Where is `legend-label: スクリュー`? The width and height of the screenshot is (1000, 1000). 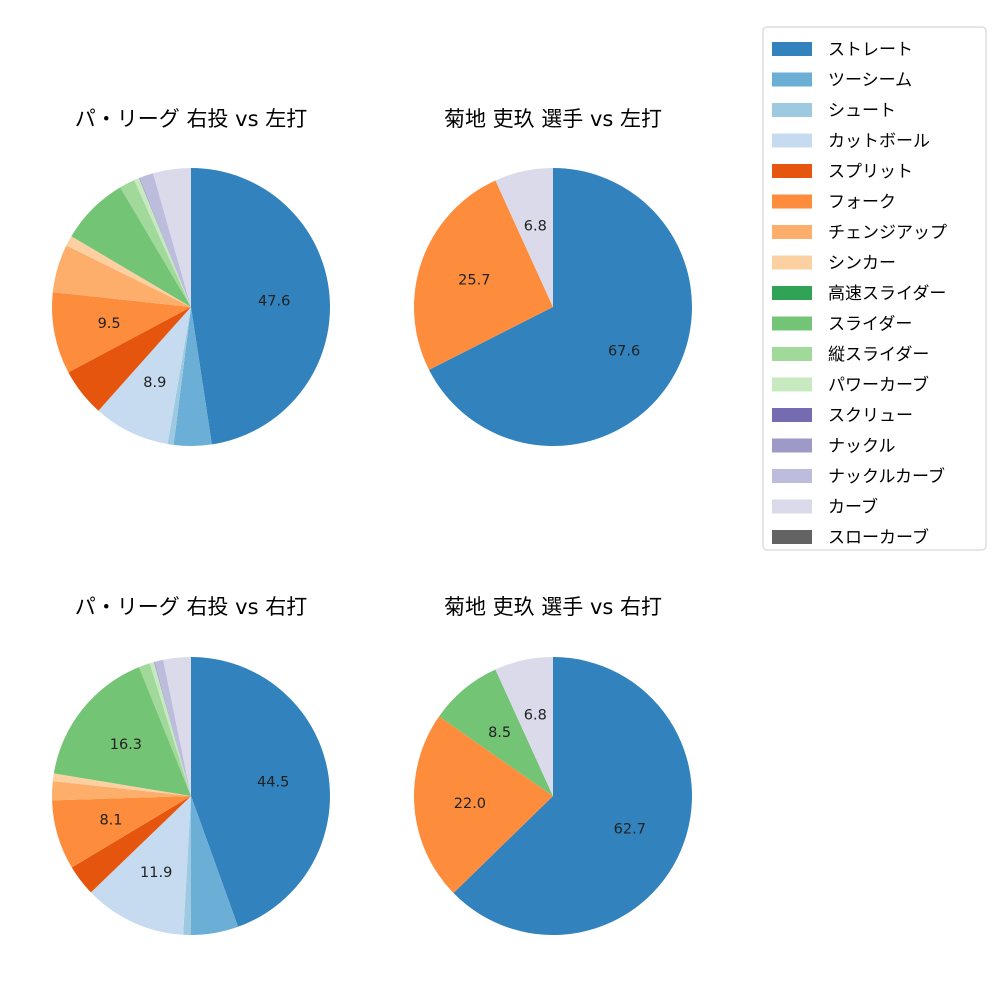
legend-label: スクリュー is located at coordinates (870, 416).